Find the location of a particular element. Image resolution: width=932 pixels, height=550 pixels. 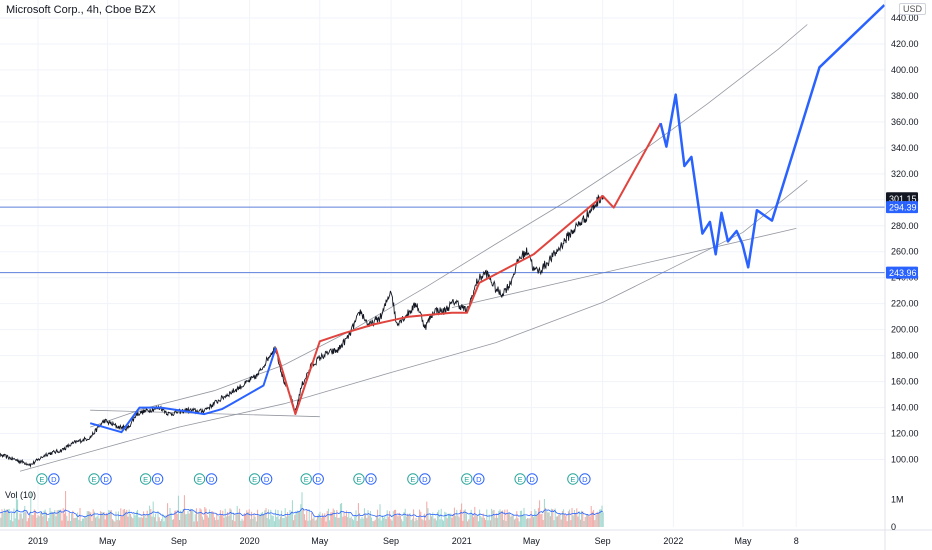

y-tick-label: 320.00 is located at coordinates (905, 174).